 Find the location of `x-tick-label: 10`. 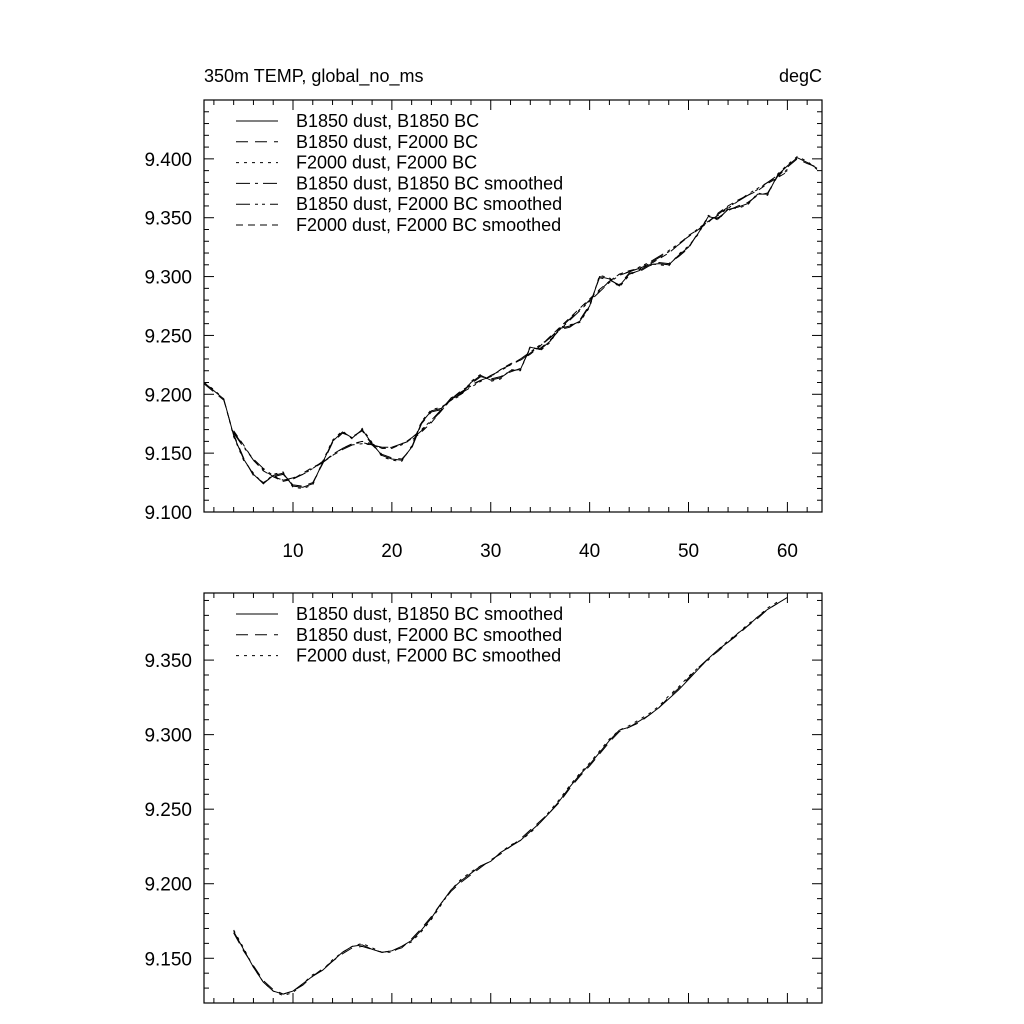

x-tick-label: 10 is located at coordinates (292, 551).